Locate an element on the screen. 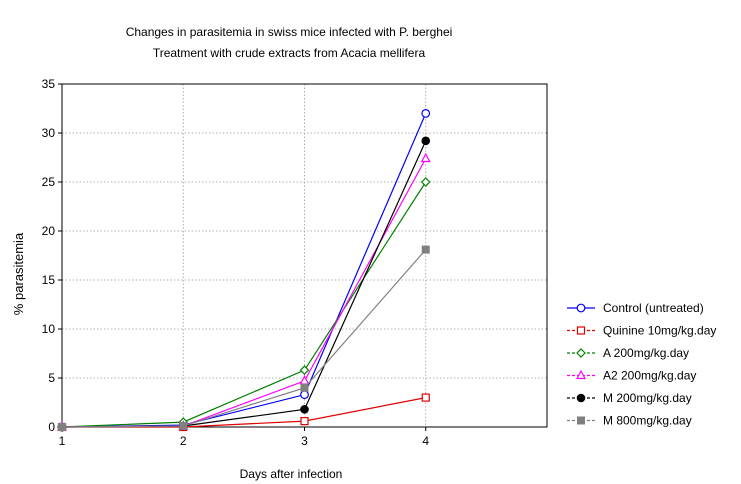 This screenshot has height=484, width=741. legend-label: Quinine 10mg/kg.day is located at coordinates (659, 331).